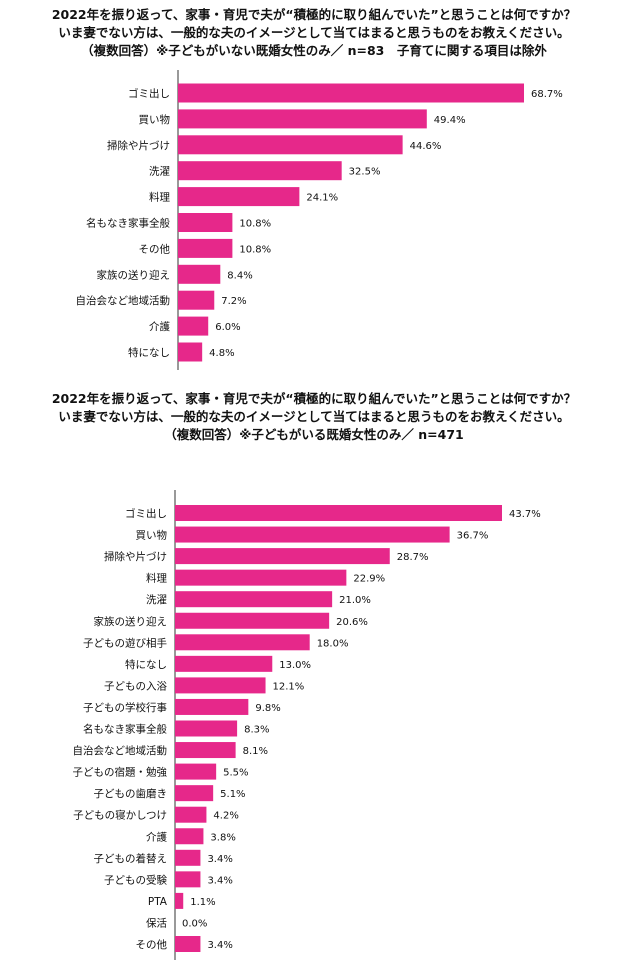  What do you see at coordinates (138, 145) in the screenshot?
I see `chart-1-category-label: 掃除や片づけ` at bounding box center [138, 145].